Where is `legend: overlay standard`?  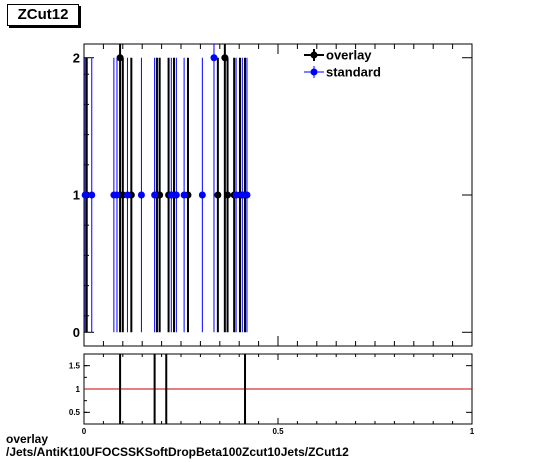
legend: overlay standard is located at coordinates (342, 64).